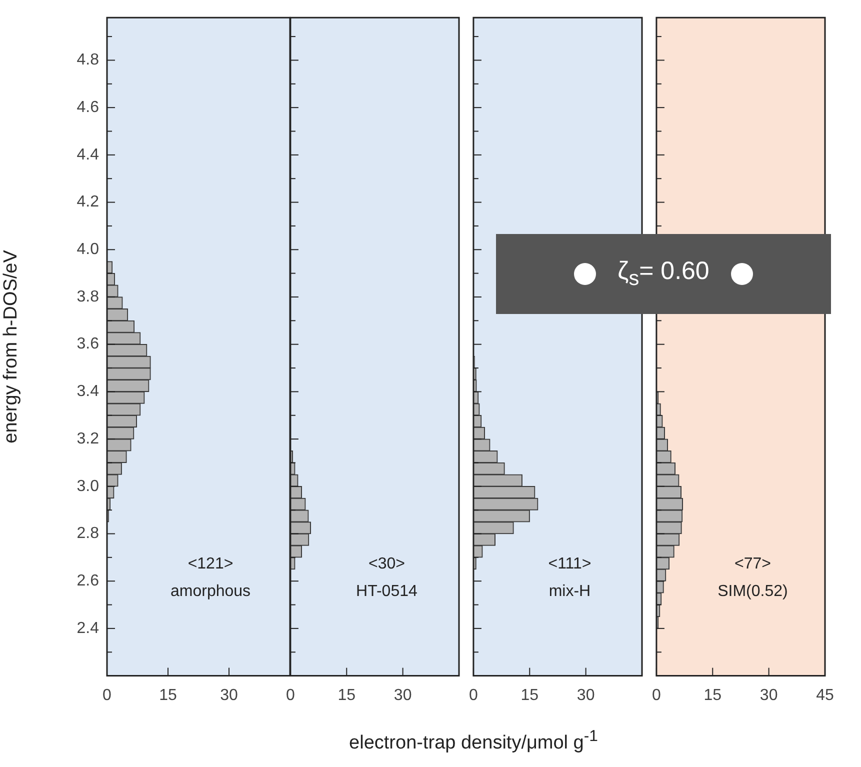 Image resolution: width=861 pixels, height=767 pixels. I want to click on annotation: <111>, so click(569, 563).